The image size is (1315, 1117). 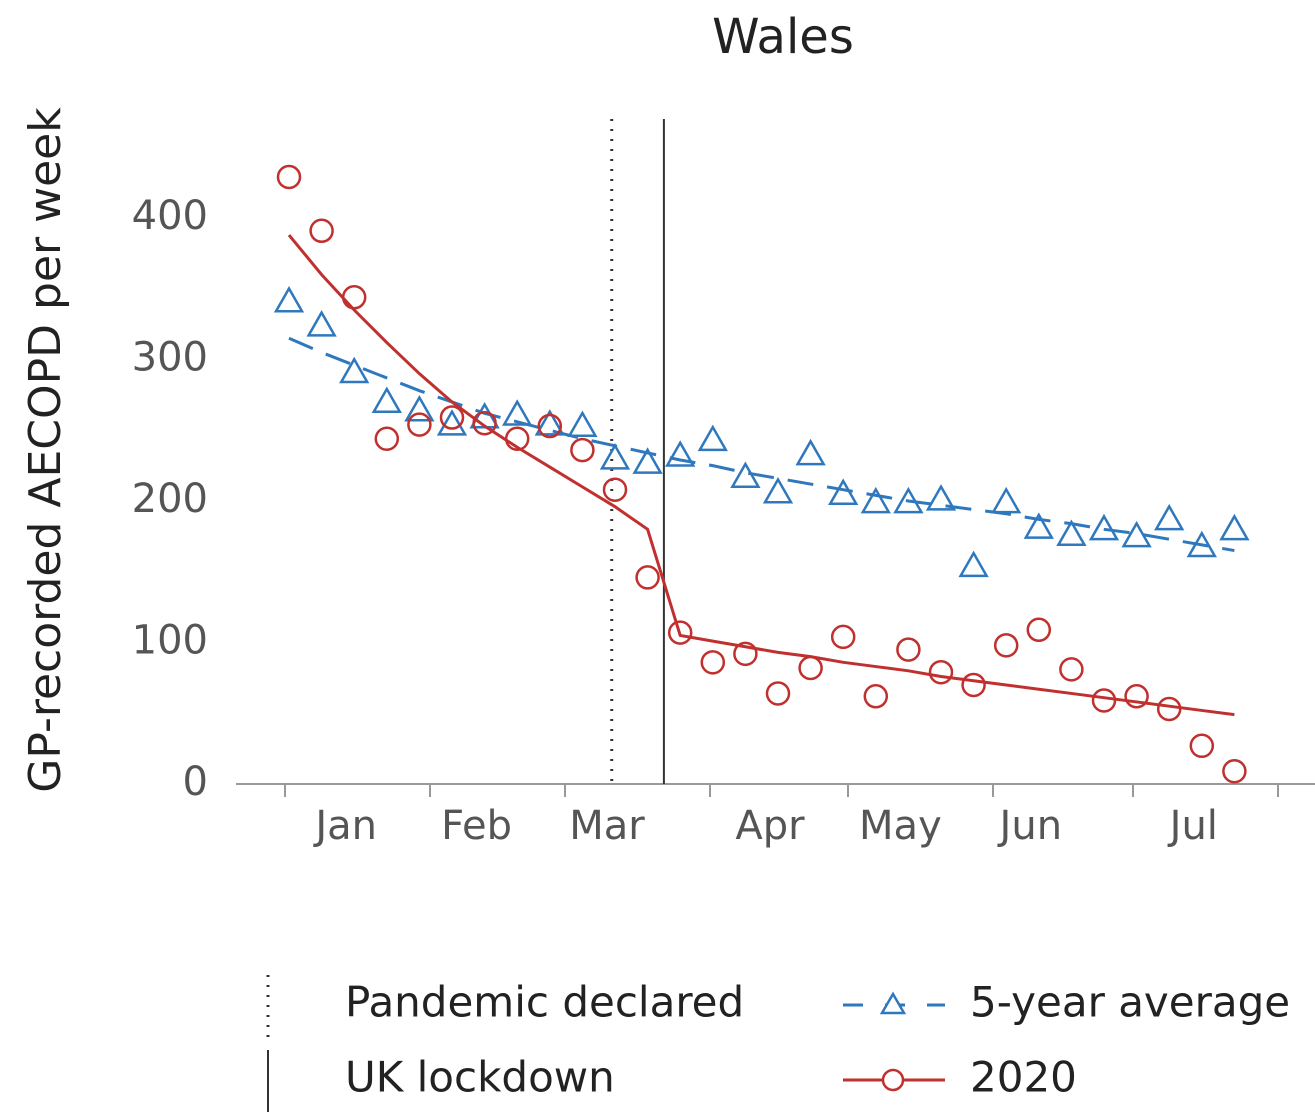 What do you see at coordinates (900, 826) in the screenshot?
I see `x-tick-label: May` at bounding box center [900, 826].